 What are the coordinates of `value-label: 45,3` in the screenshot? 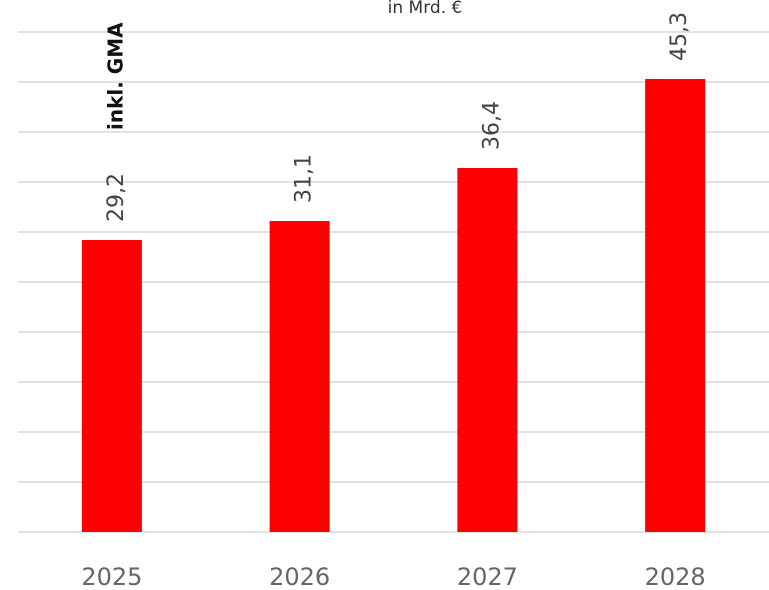 It's located at (679, 36).